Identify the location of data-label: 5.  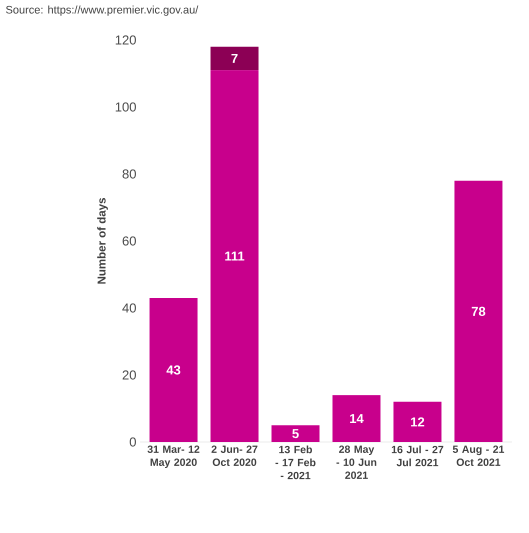
(295, 433).